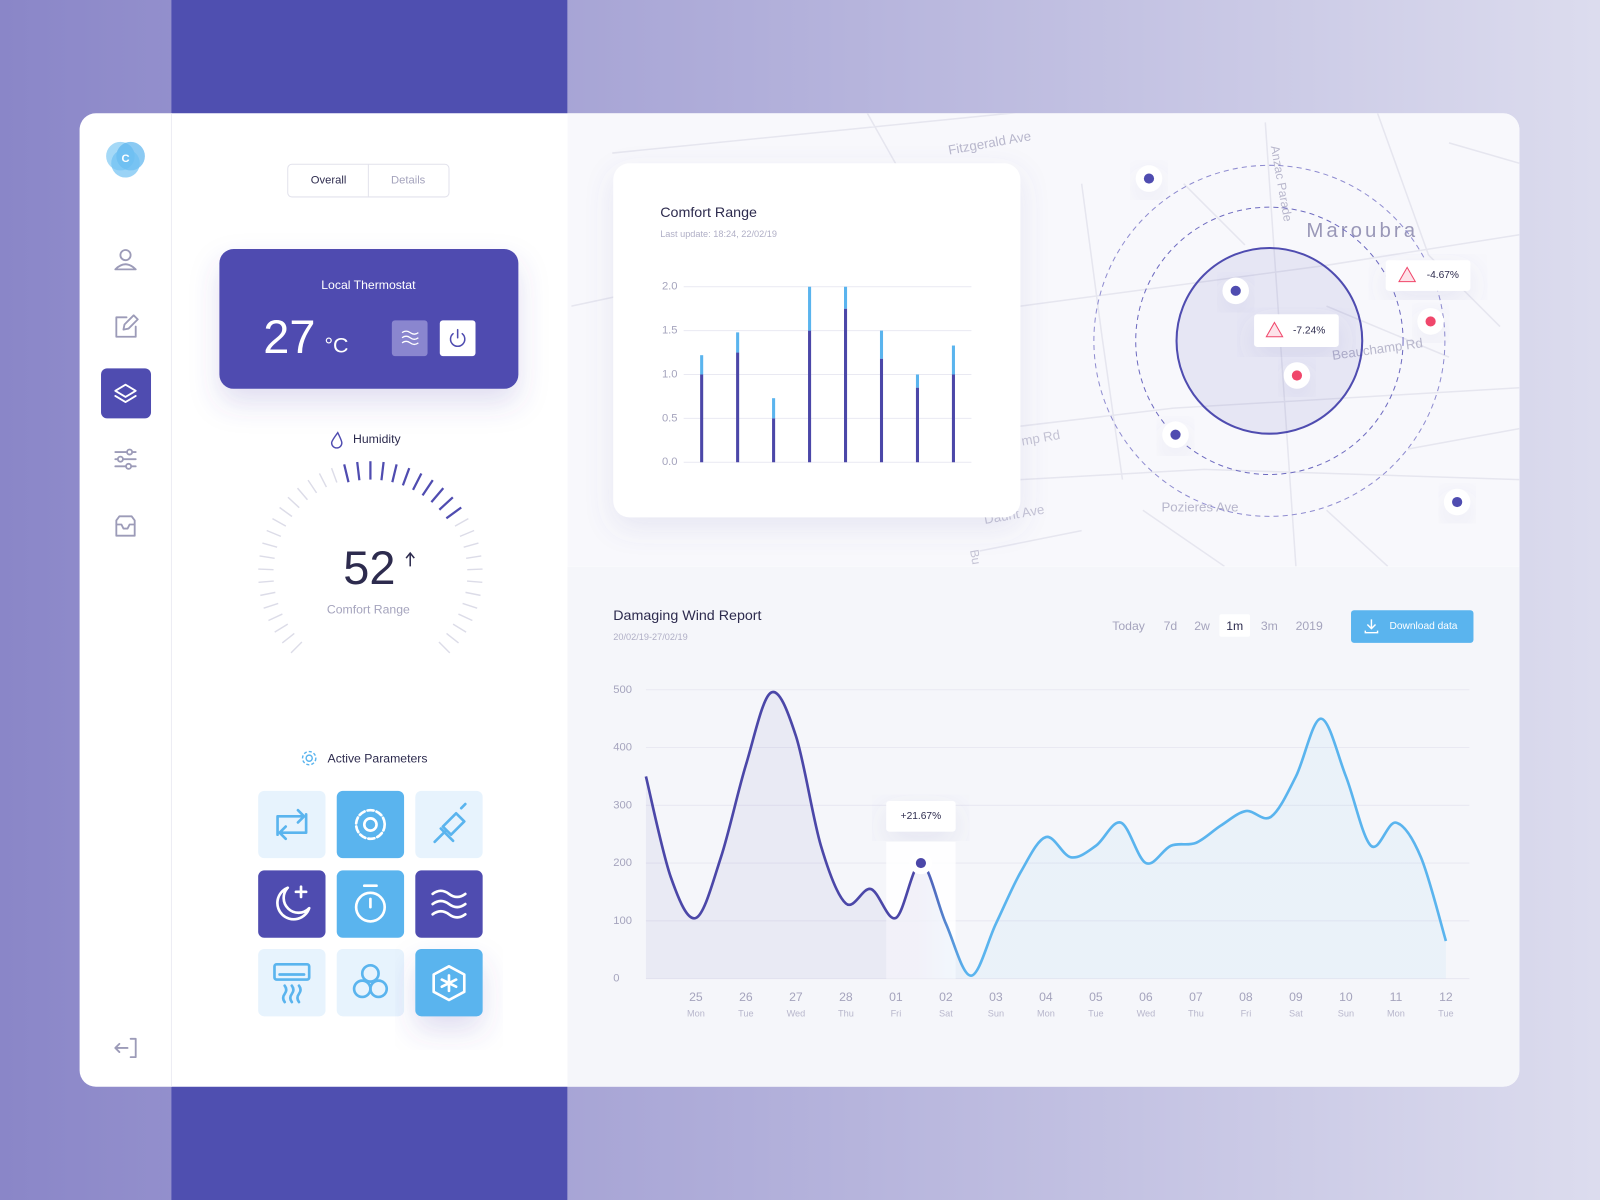 This screenshot has width=1600, height=1200. I want to click on y-tick-label: 1.5, so click(670, 331).